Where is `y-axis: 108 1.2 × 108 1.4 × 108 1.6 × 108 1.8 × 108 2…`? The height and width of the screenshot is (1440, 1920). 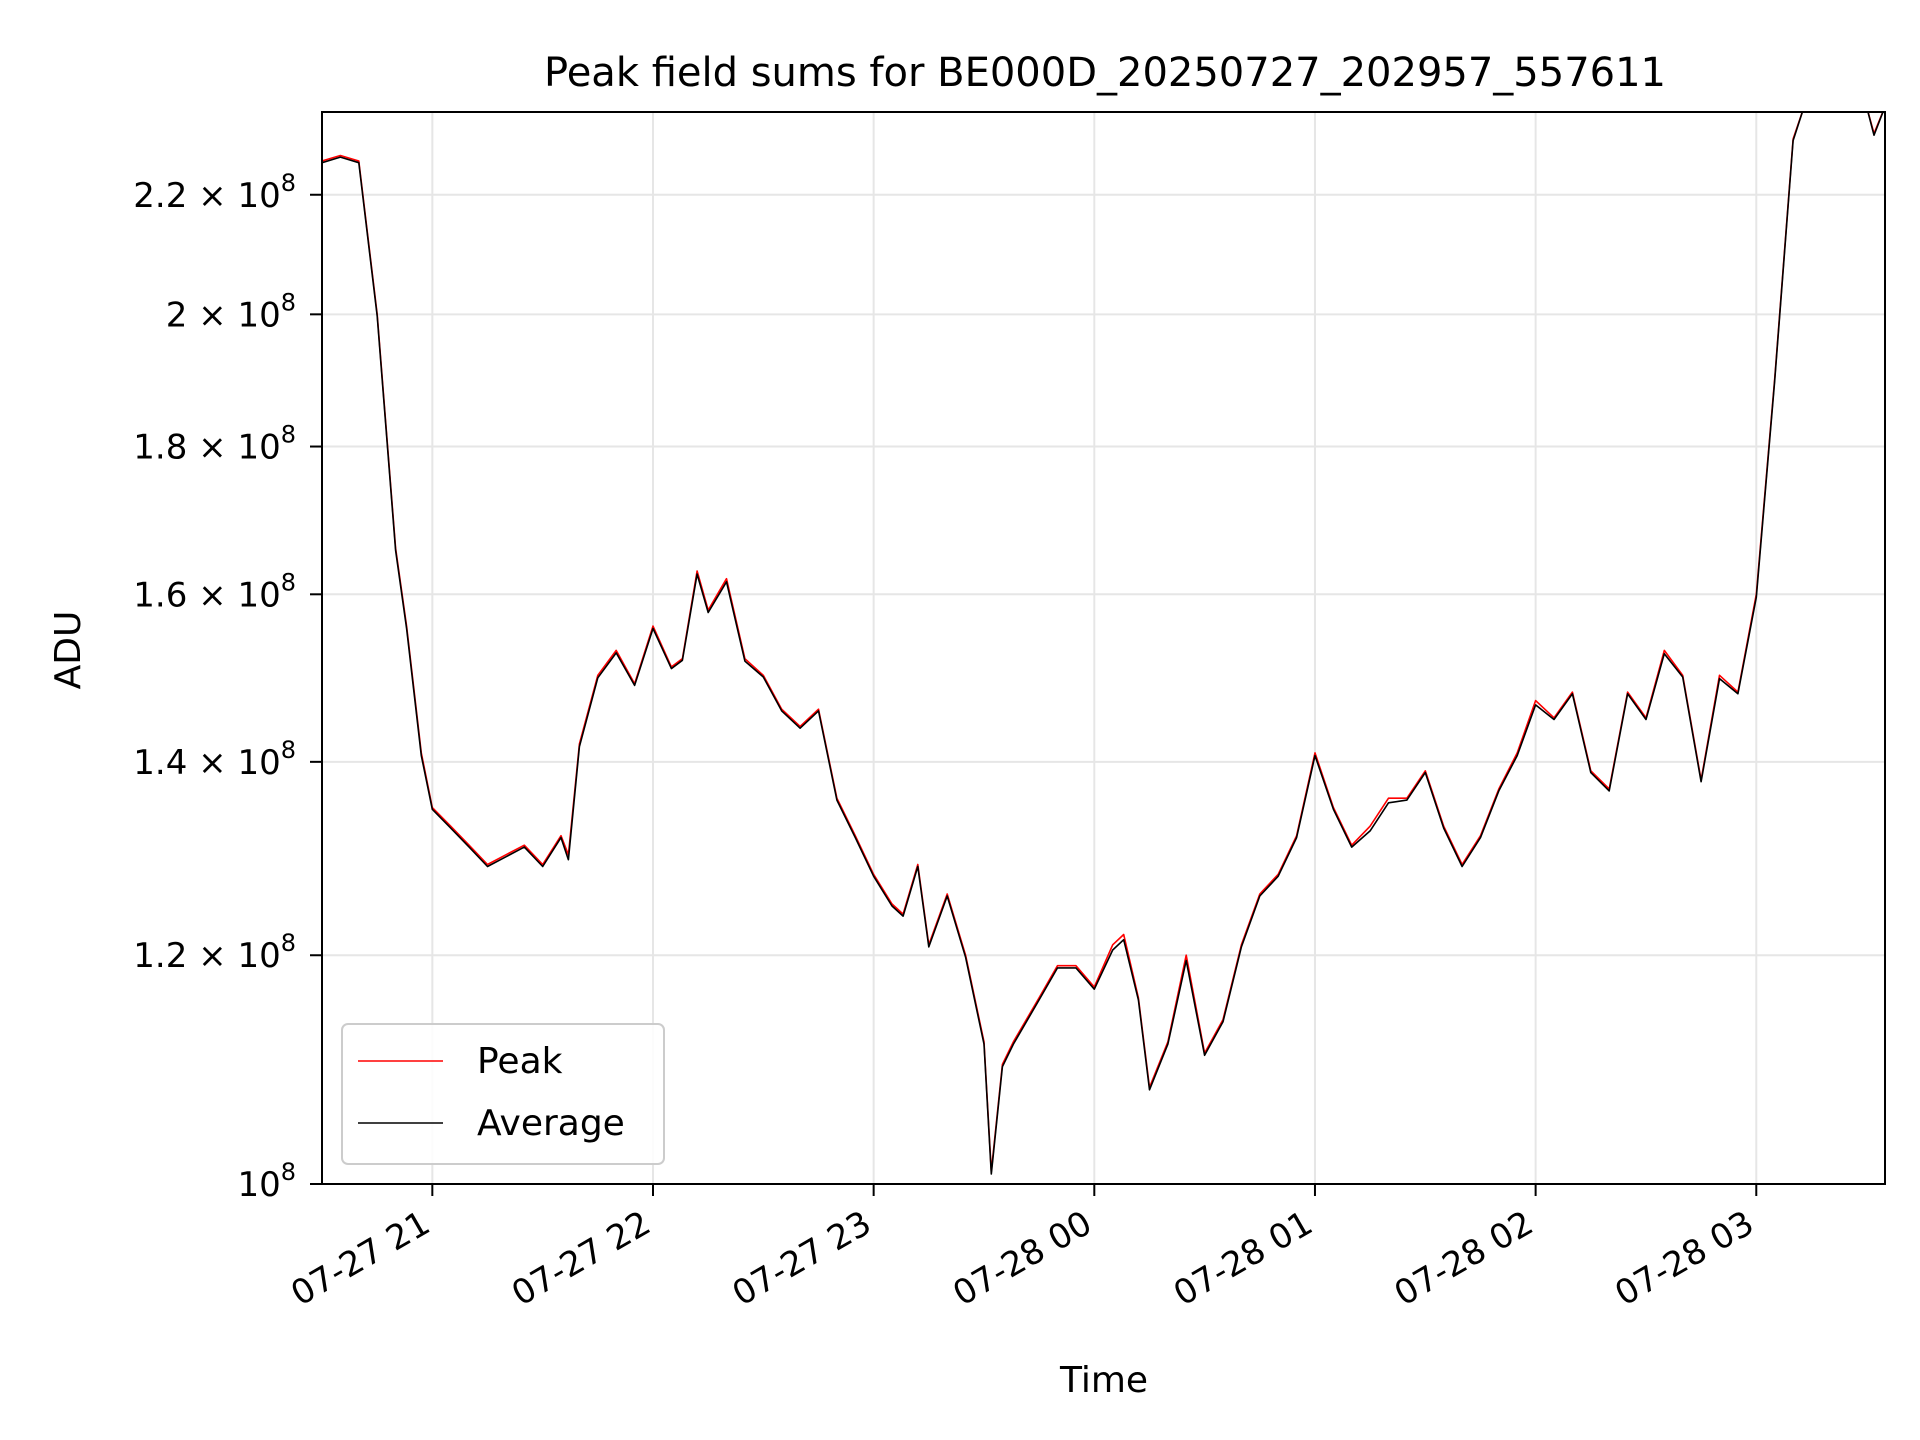 y-axis: 108 1.2 × 108 1.4 × 108 1.6 × 108 1.8 × 108 2… is located at coordinates (227, 687).